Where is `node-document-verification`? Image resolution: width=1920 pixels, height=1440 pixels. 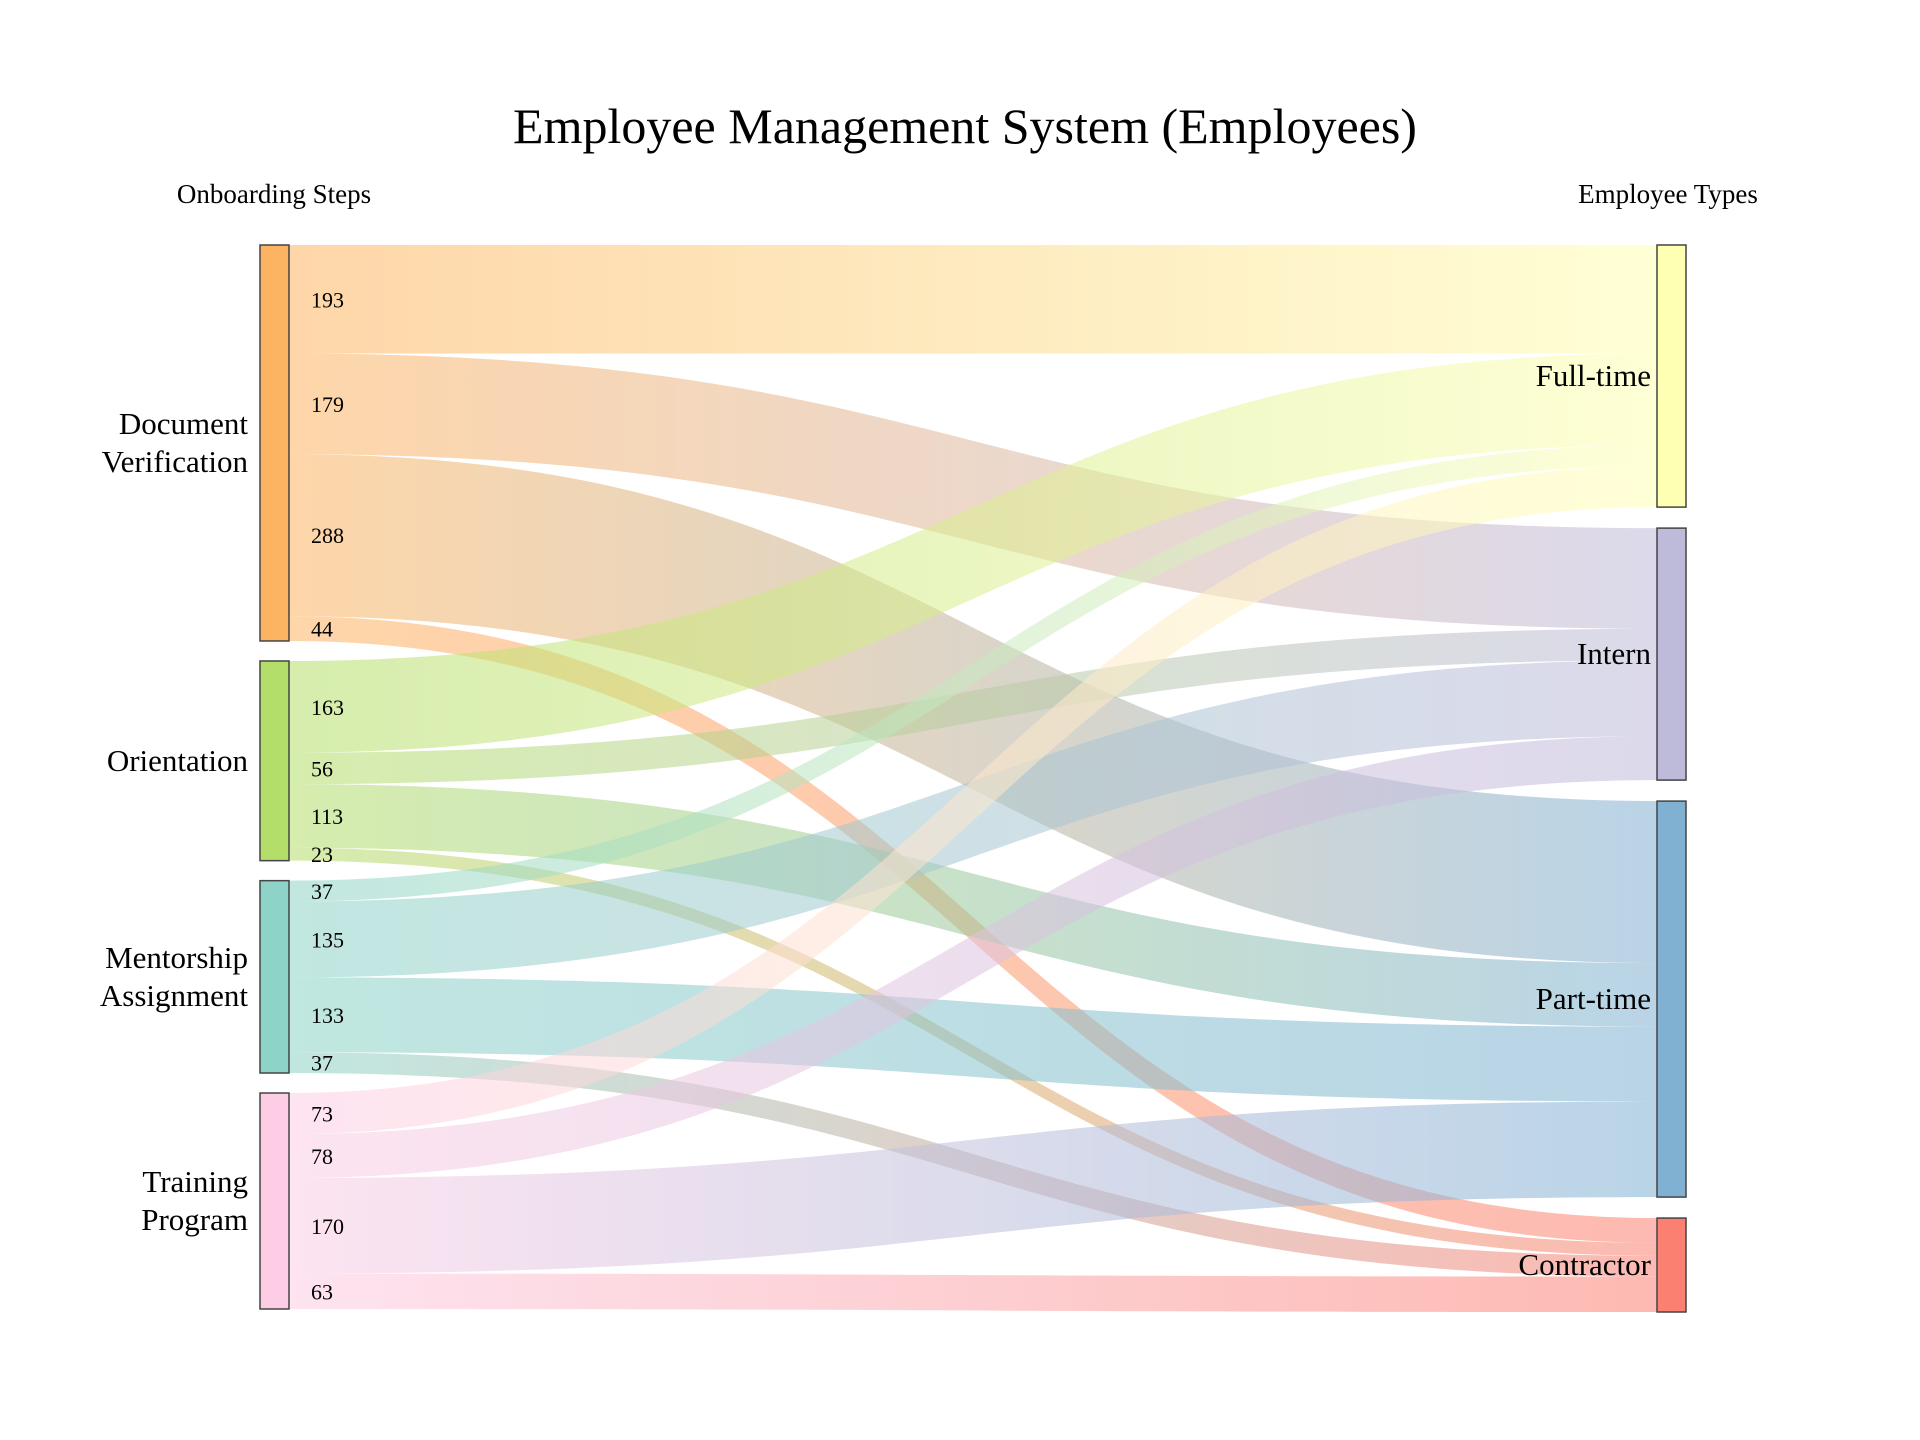 node-document-verification is located at coordinates (274, 443).